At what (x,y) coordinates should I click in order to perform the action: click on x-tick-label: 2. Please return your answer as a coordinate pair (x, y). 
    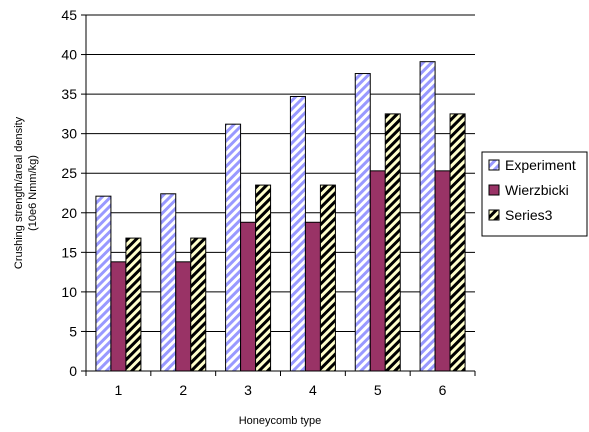
    Looking at the image, I should click on (183, 390).